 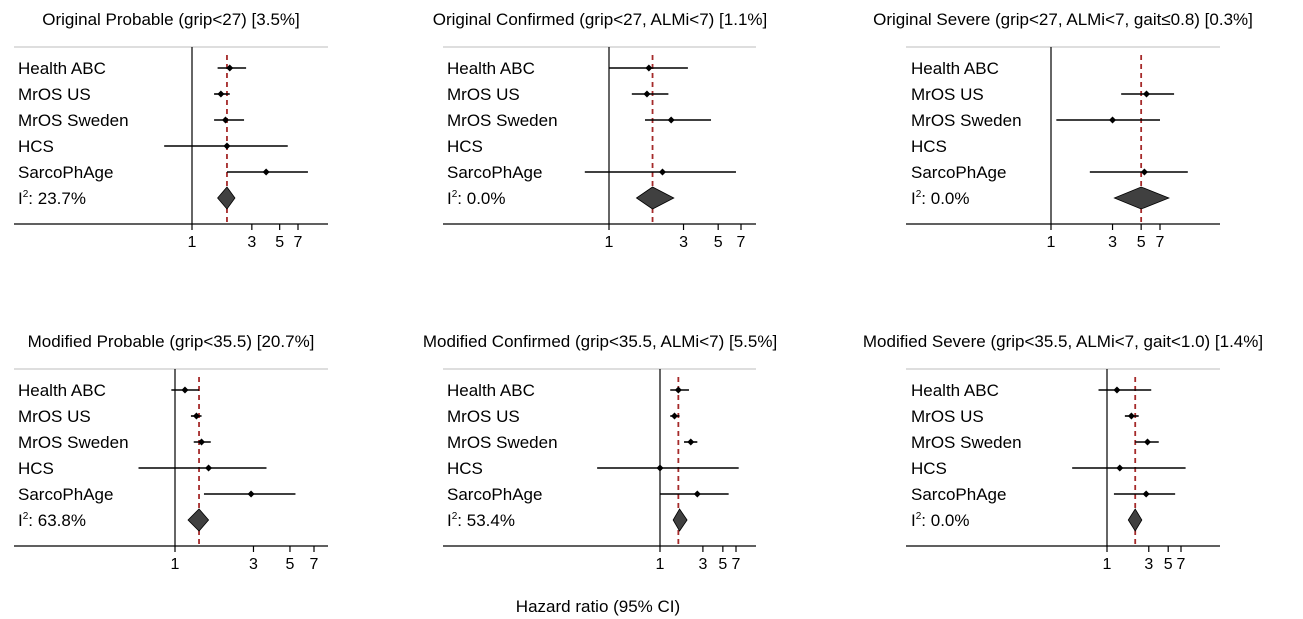 I want to click on heterogeneity-i2-label: I2: 63.8%, so click(x=52, y=520).